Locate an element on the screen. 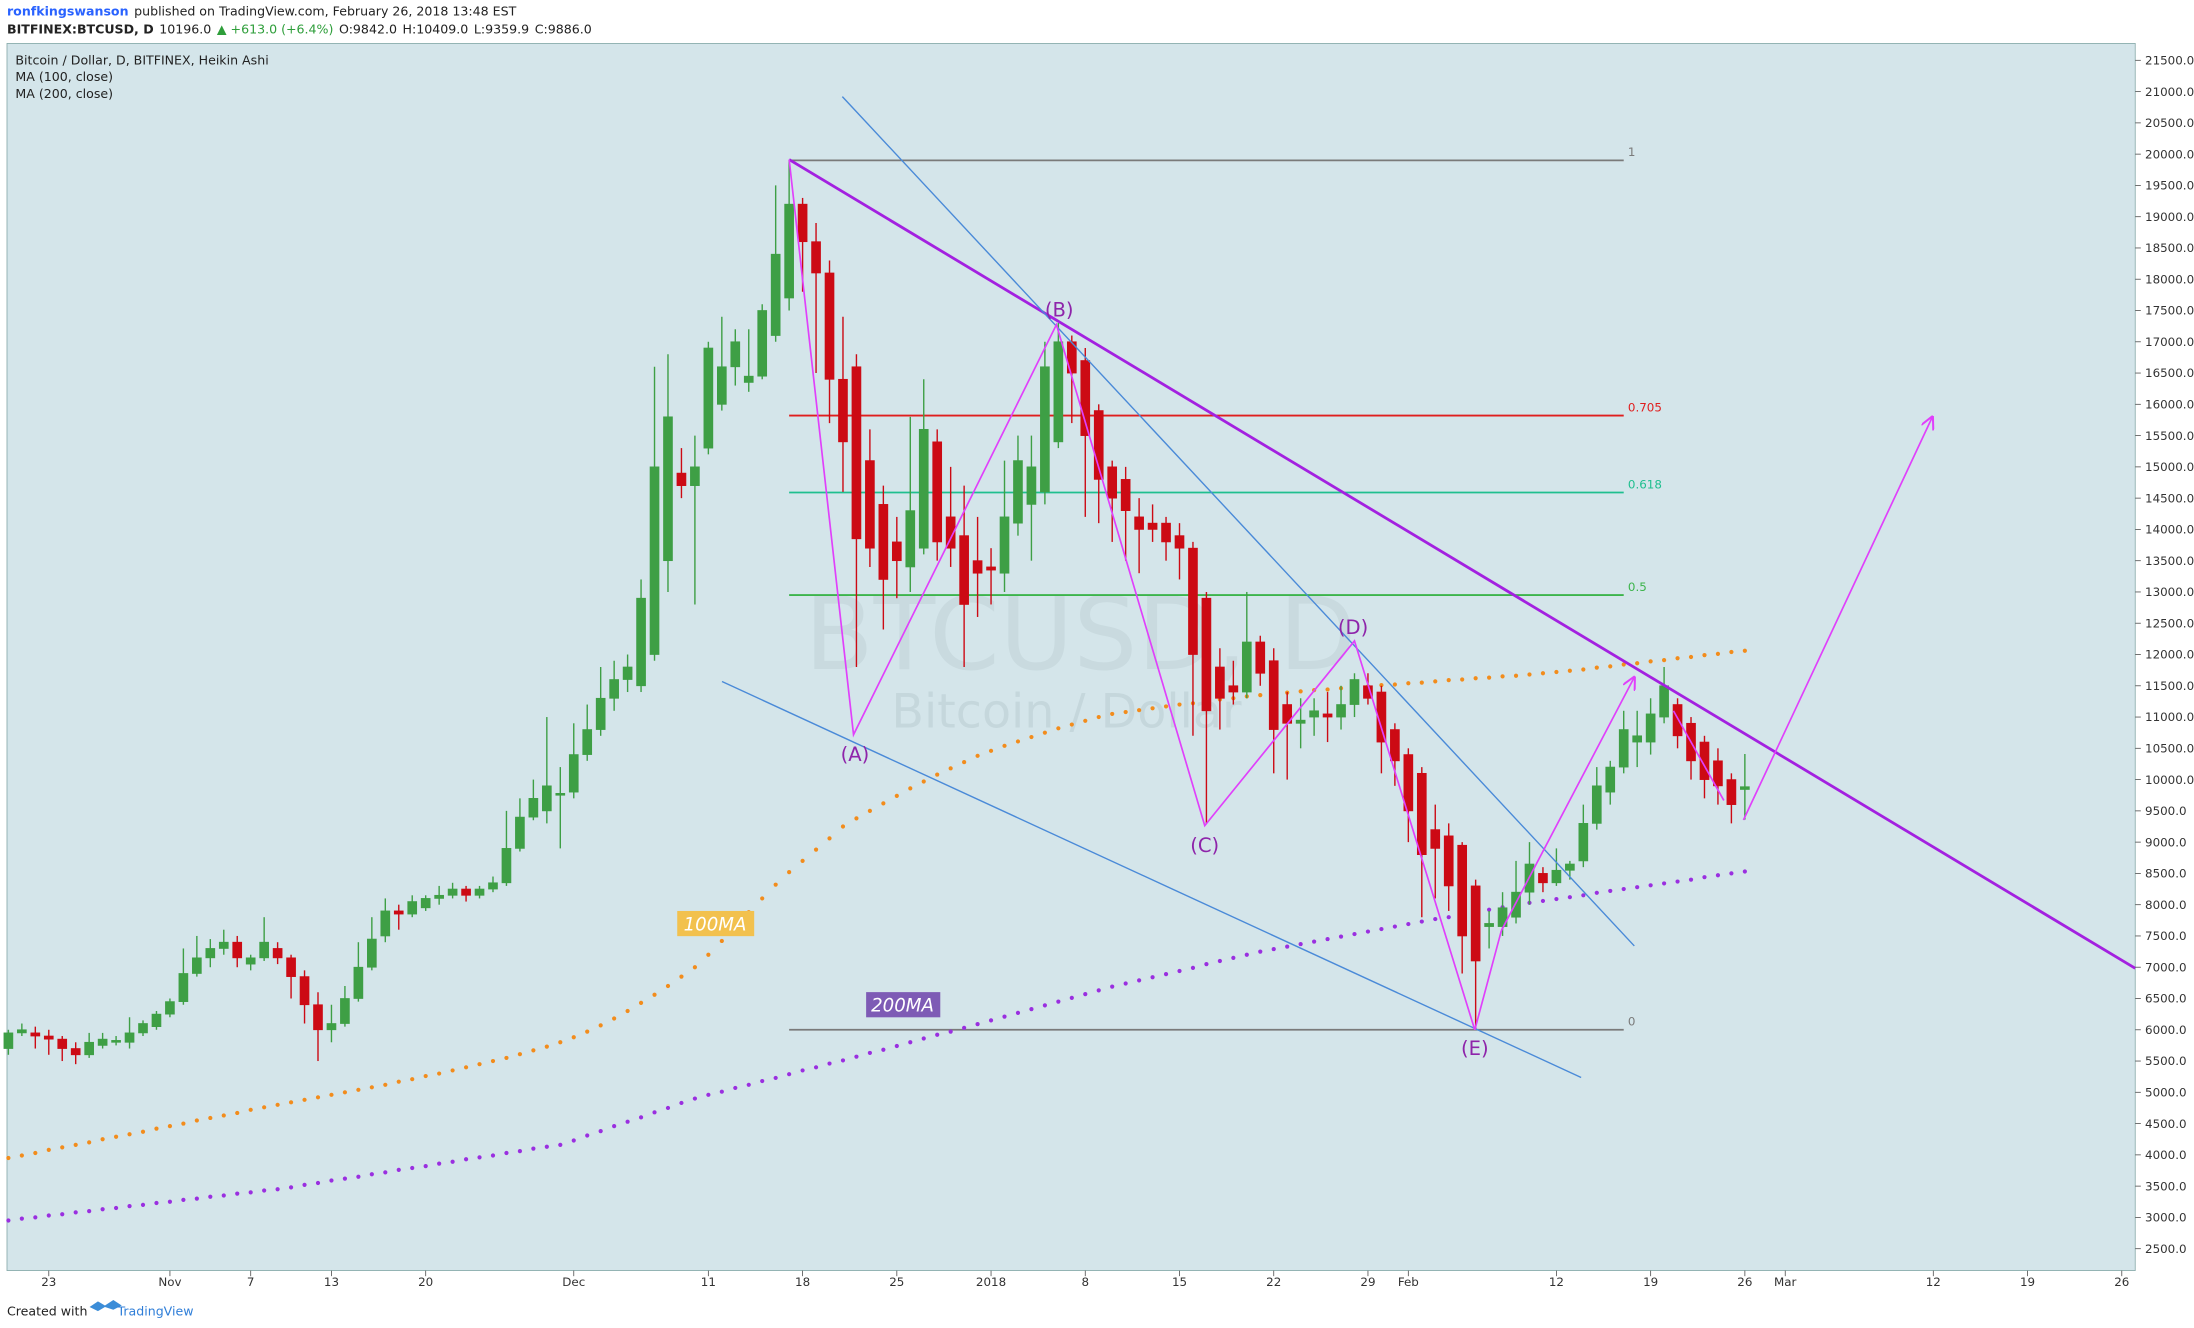 The height and width of the screenshot is (1328, 2194). projection-arrow is located at coordinates (1837, 619).